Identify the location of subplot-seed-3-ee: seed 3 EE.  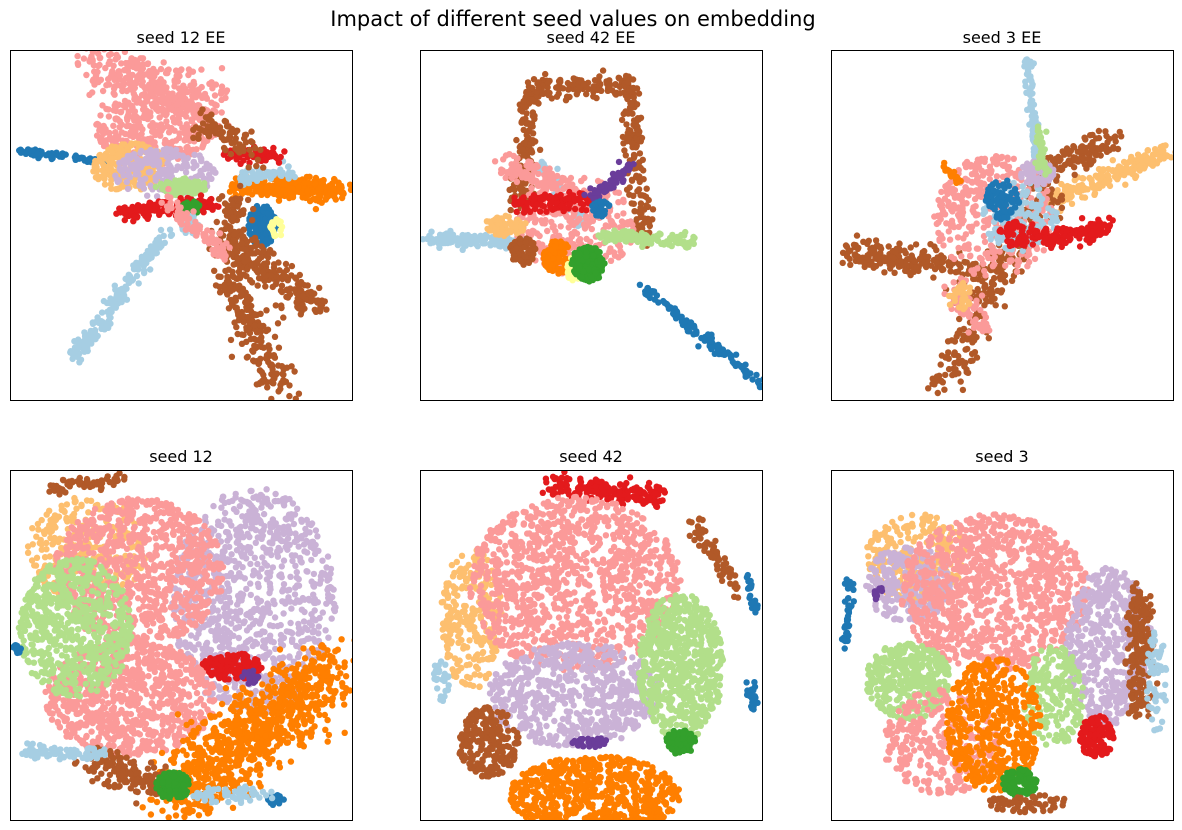
(1002, 214).